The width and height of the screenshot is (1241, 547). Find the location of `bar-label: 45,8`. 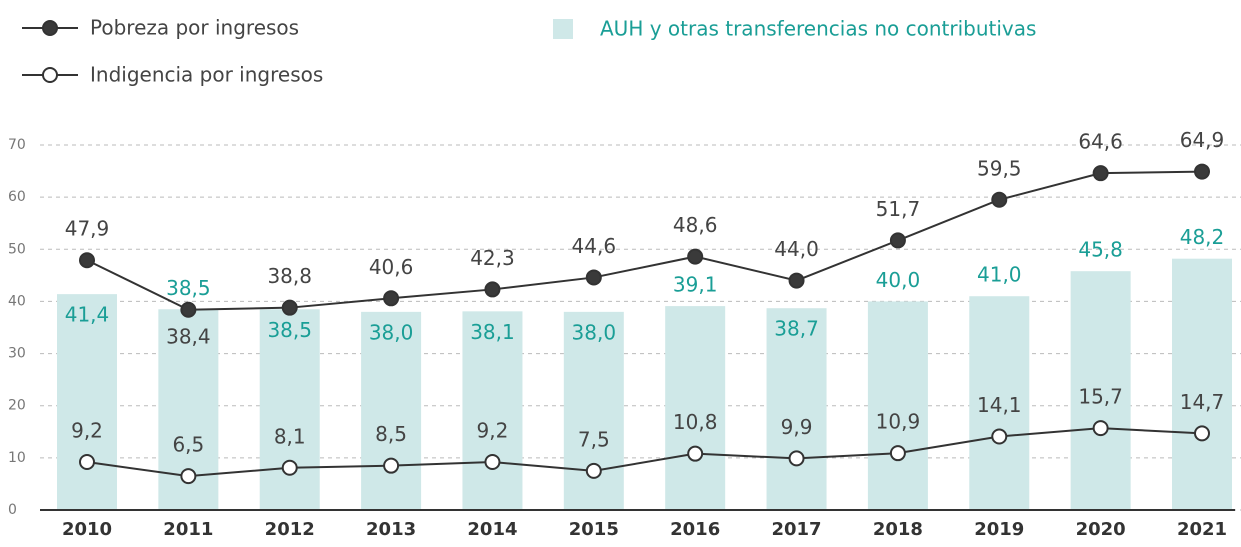

bar-label: 45,8 is located at coordinates (1100, 250).